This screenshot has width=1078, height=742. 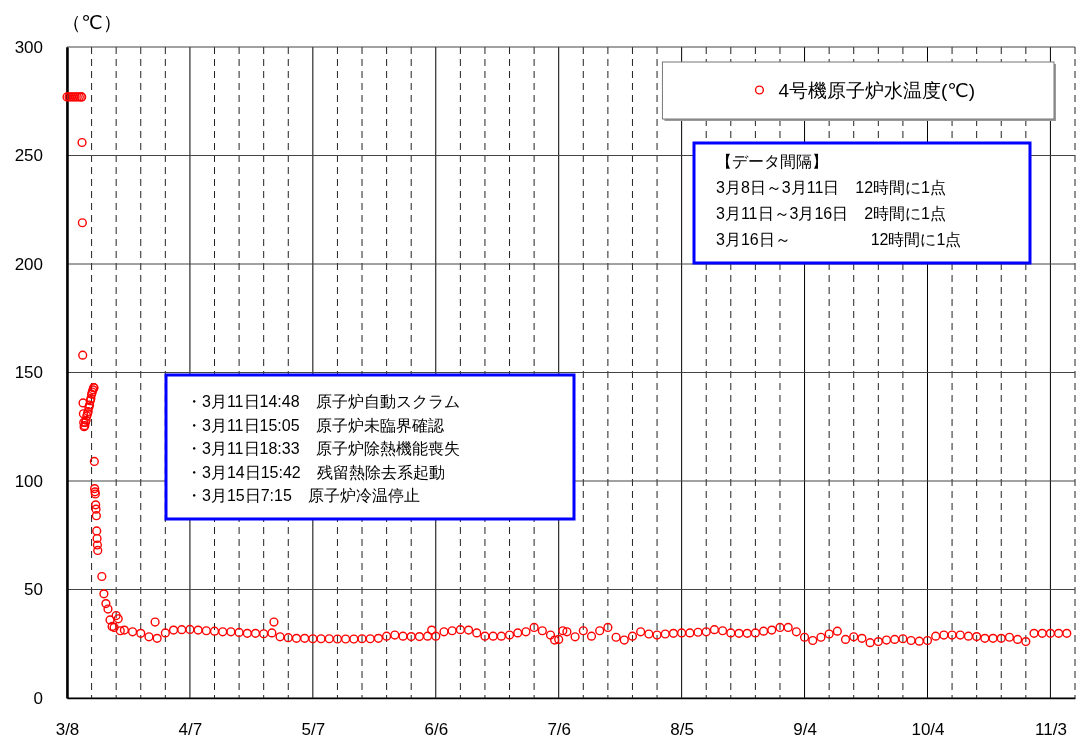 I want to click on y-axis-title: （℃）, so click(x=92, y=22).